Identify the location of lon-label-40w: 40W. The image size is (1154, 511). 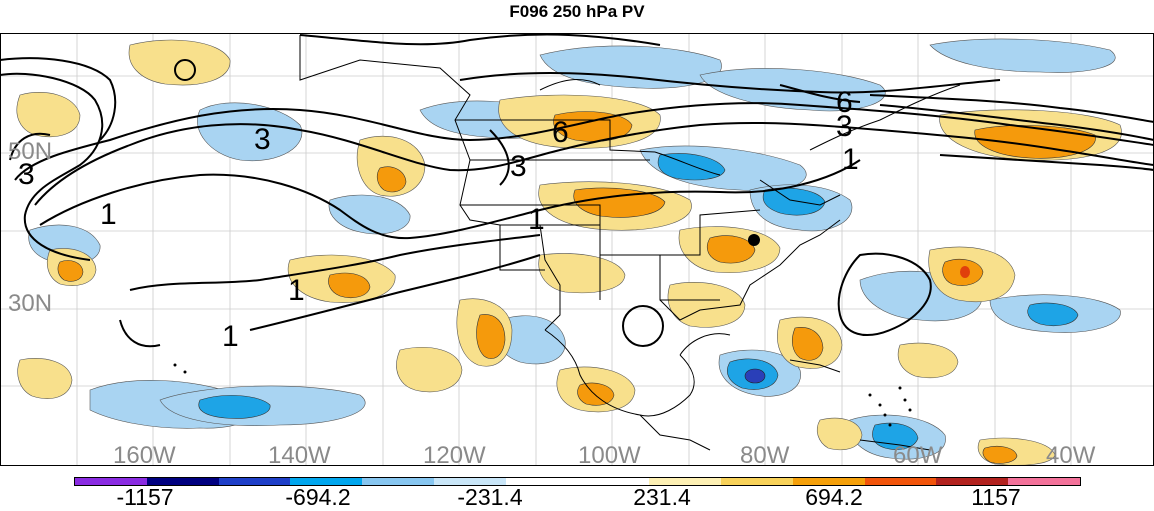
(1071, 455).